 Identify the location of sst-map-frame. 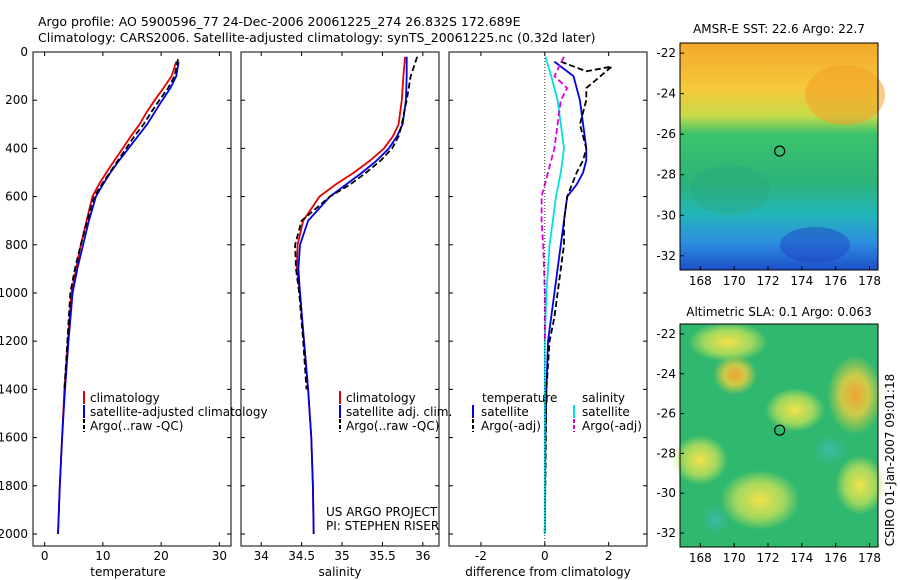
(779, 156).